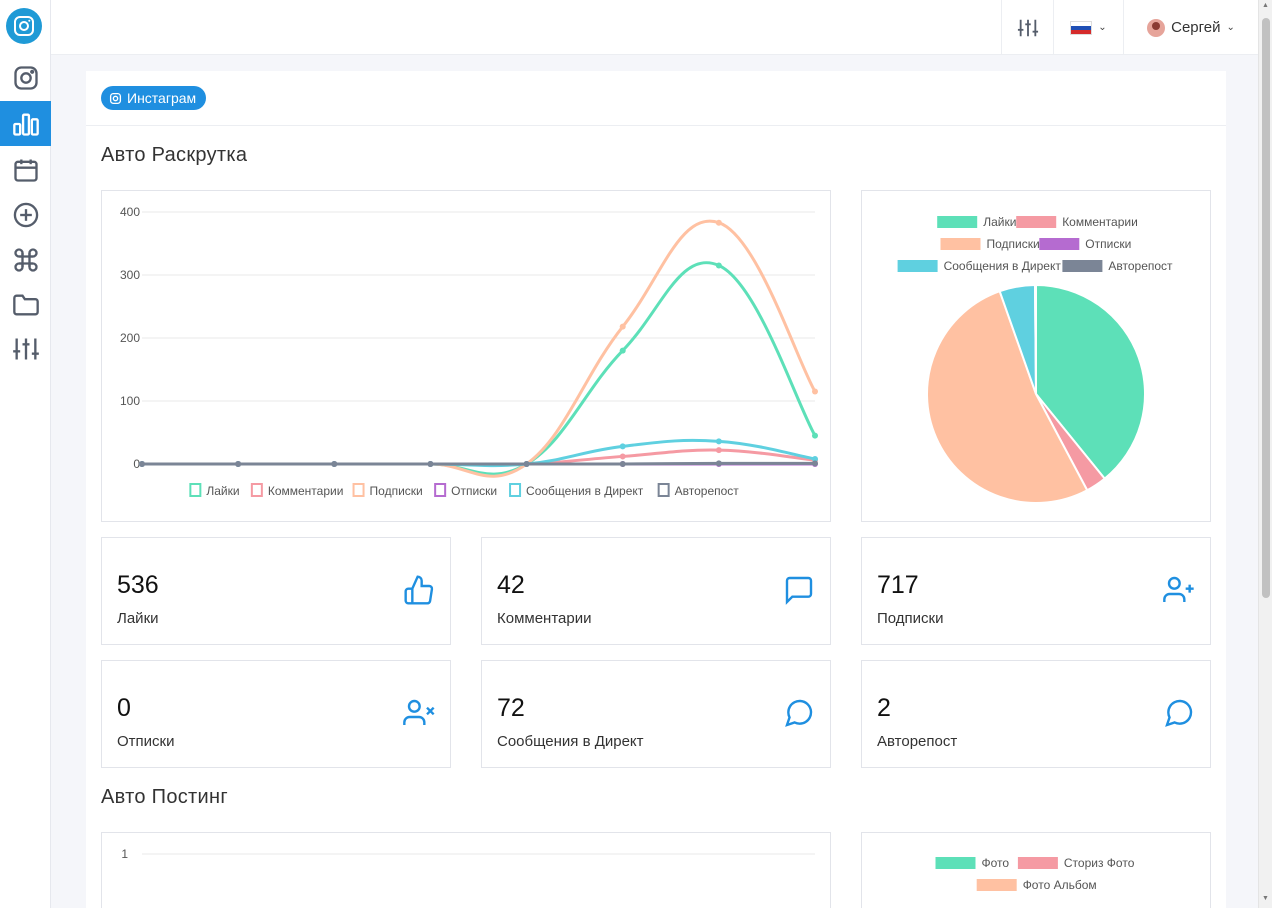 This screenshot has width=1272, height=908. I want to click on legend-item: Сториз Фото, so click(1076, 863).